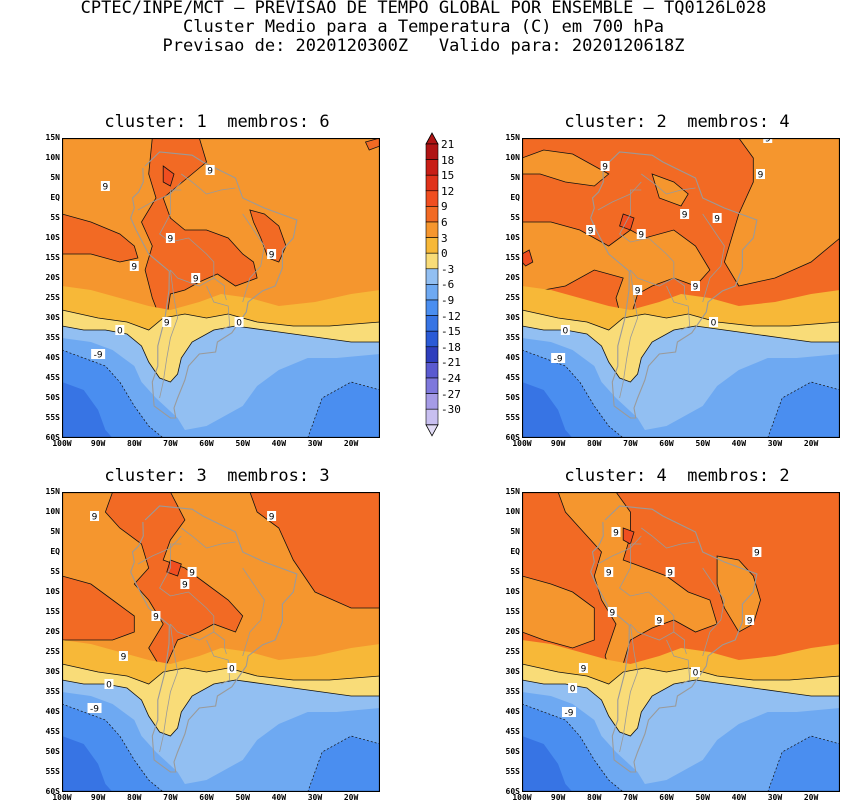  Describe the element at coordinates (558, 797) in the screenshot. I see `lon-tick-label: 90W` at that location.